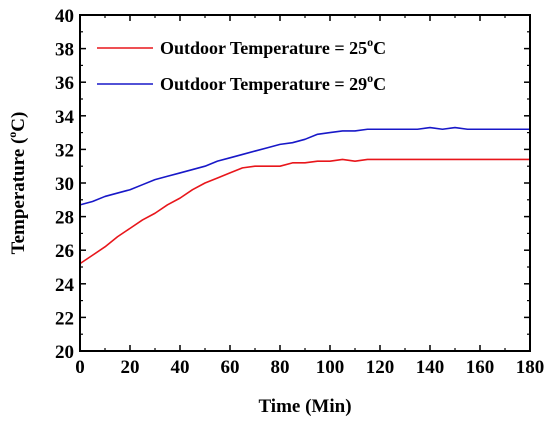 The height and width of the screenshot is (421, 560). Describe the element at coordinates (230, 367) in the screenshot. I see `x-tick-label: 60` at that location.